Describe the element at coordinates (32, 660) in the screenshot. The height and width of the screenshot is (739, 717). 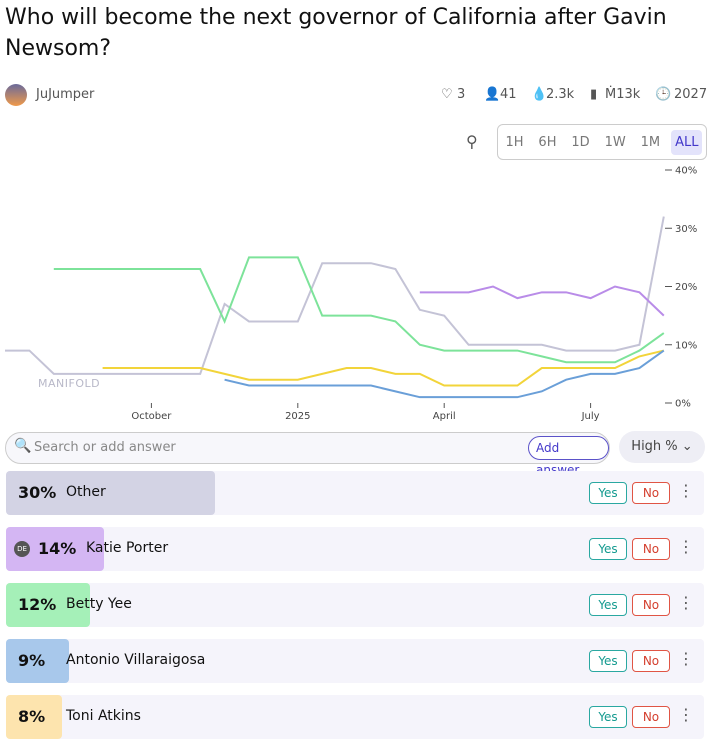
I see `prob-label: 9%` at that location.